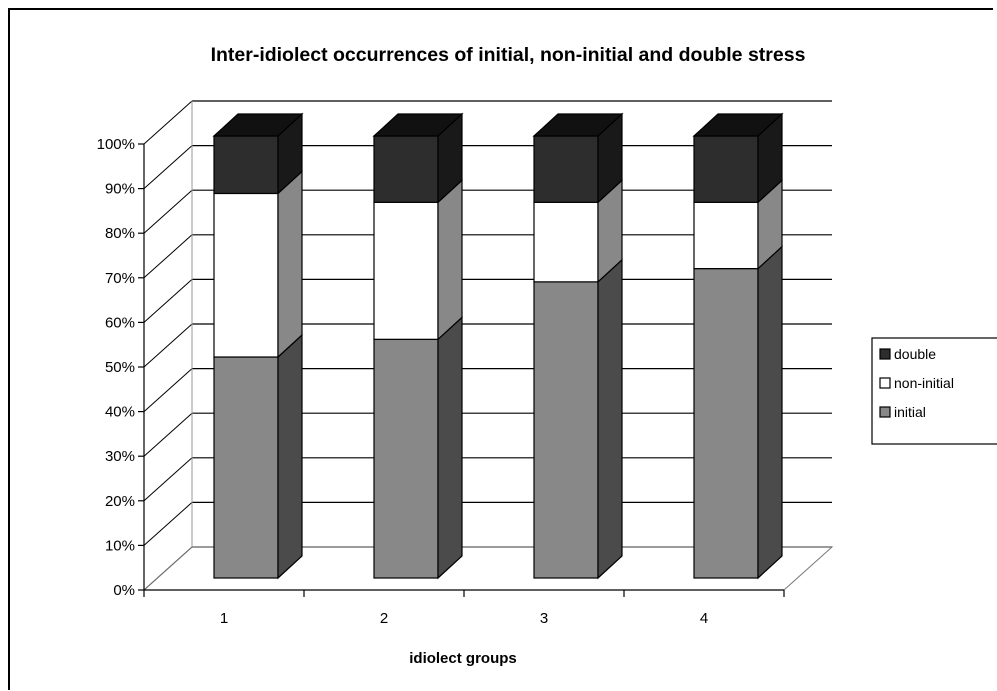  What do you see at coordinates (120, 278) in the screenshot?
I see `y-tick-label: 70%` at bounding box center [120, 278].